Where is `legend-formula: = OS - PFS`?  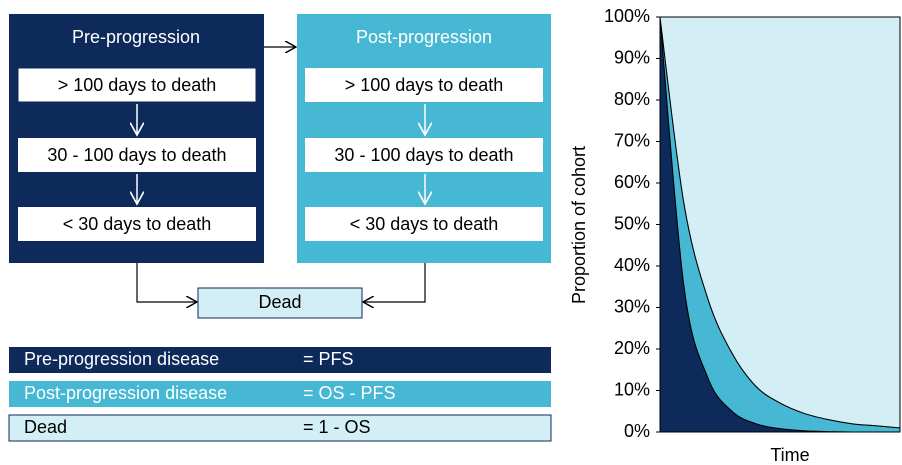
legend-formula: = OS - PFS is located at coordinates (349, 393).